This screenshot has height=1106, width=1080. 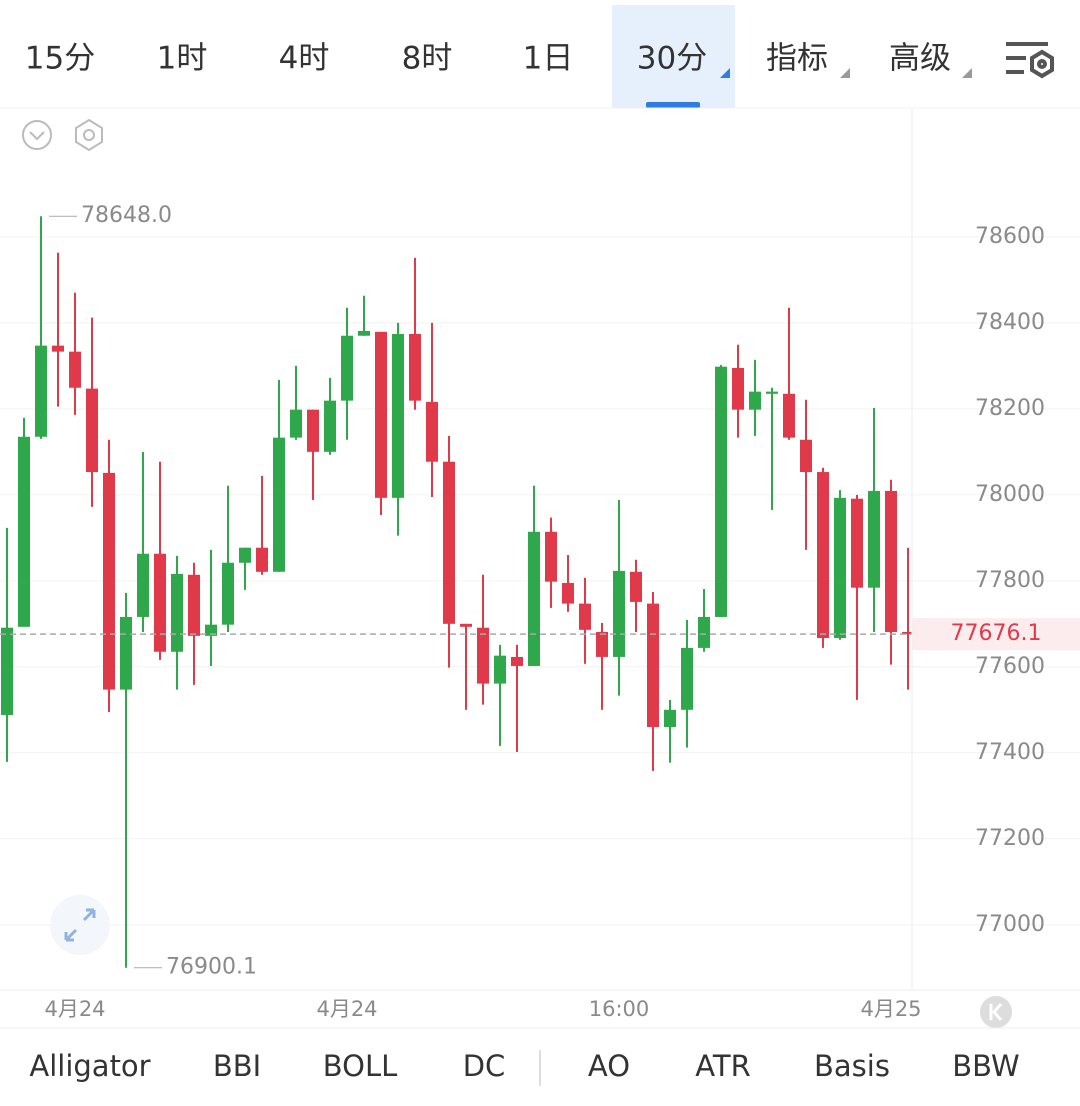 What do you see at coordinates (722, 1066) in the screenshot?
I see `indicator-tab: ATR` at bounding box center [722, 1066].